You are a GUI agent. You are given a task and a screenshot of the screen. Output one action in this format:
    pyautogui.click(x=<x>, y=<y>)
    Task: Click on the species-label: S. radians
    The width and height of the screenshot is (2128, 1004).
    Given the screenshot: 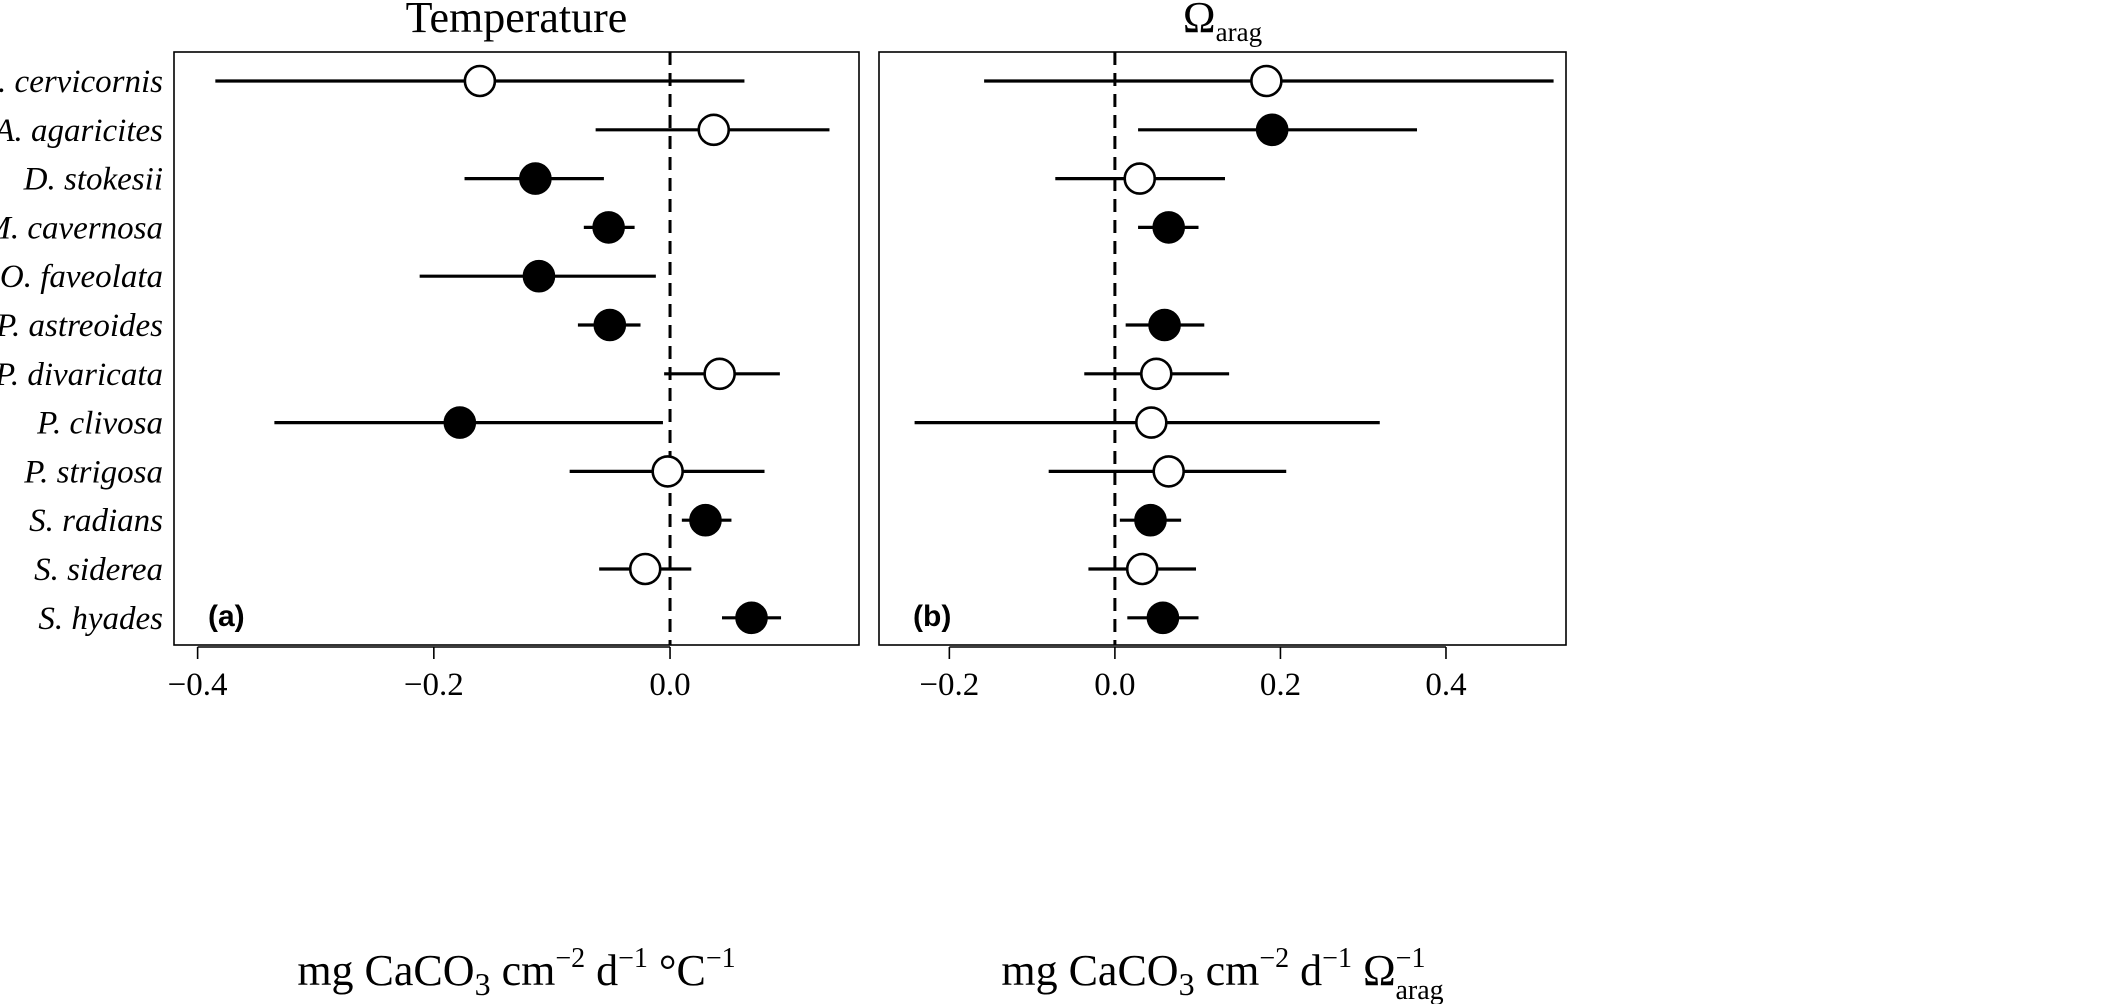 What is the action you would take?
    pyautogui.click(x=96, y=521)
    